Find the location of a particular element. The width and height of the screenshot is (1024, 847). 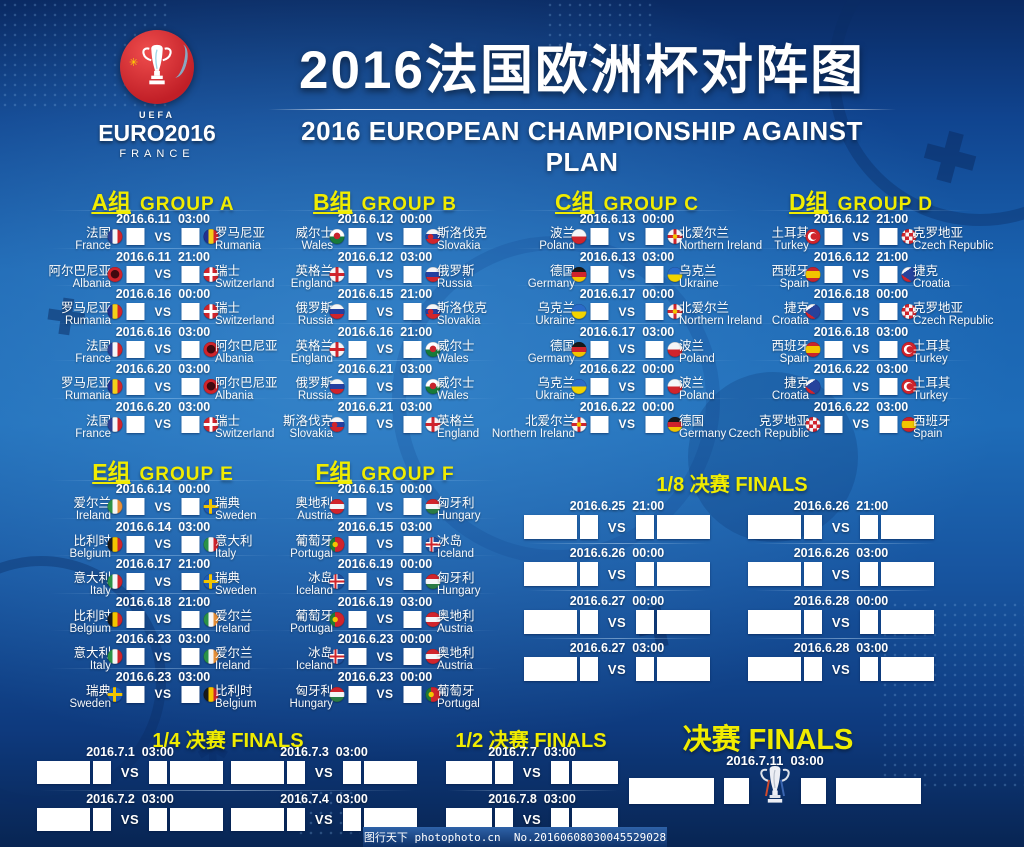

match: 2016.6.23 00:00 匈牙利 Hungary VS 葡萄牙 Portugal is located at coordinates (385, 688).